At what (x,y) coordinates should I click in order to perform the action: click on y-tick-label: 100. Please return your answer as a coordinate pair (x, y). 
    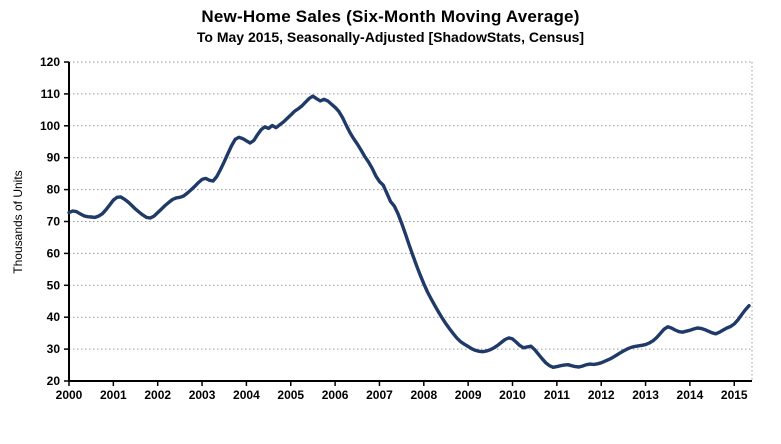
    Looking at the image, I should click on (50, 126).